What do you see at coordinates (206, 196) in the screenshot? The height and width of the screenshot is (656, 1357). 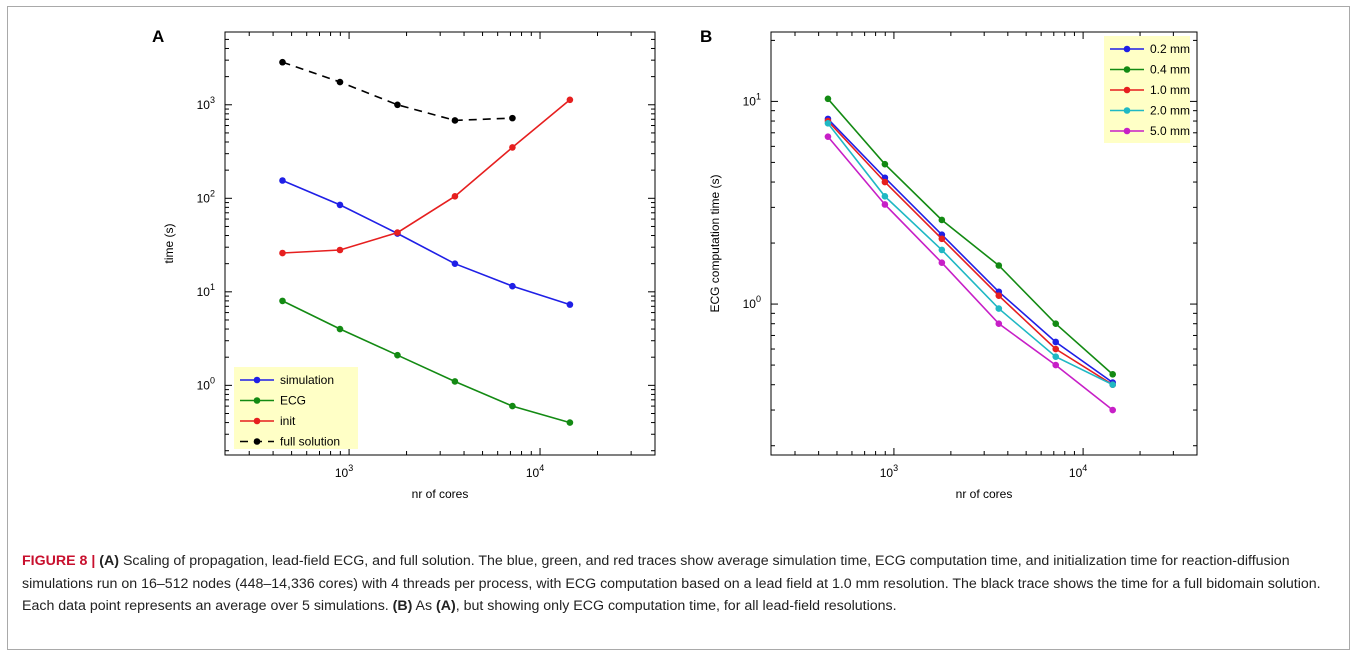 I see `y-tick-label: 10²` at bounding box center [206, 196].